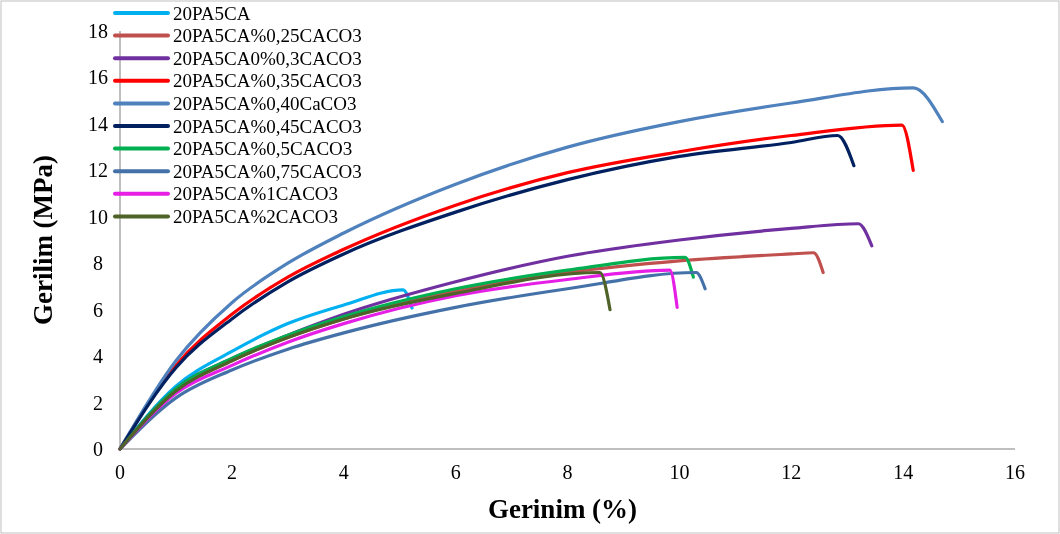 This screenshot has height=534, width=1060. I want to click on y-tick-label: 2, so click(98, 402).